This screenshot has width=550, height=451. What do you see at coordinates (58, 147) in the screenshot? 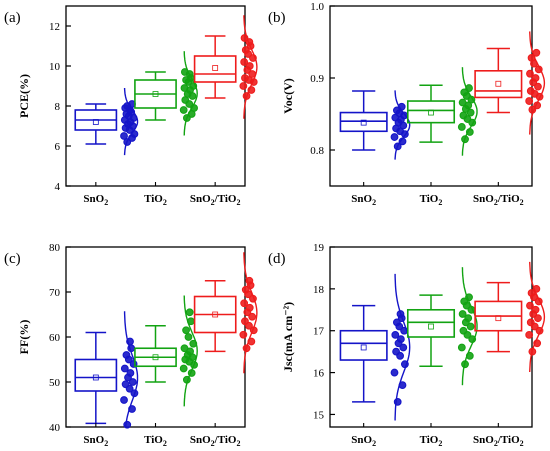
I see `y-tick-label: 6` at bounding box center [58, 147].